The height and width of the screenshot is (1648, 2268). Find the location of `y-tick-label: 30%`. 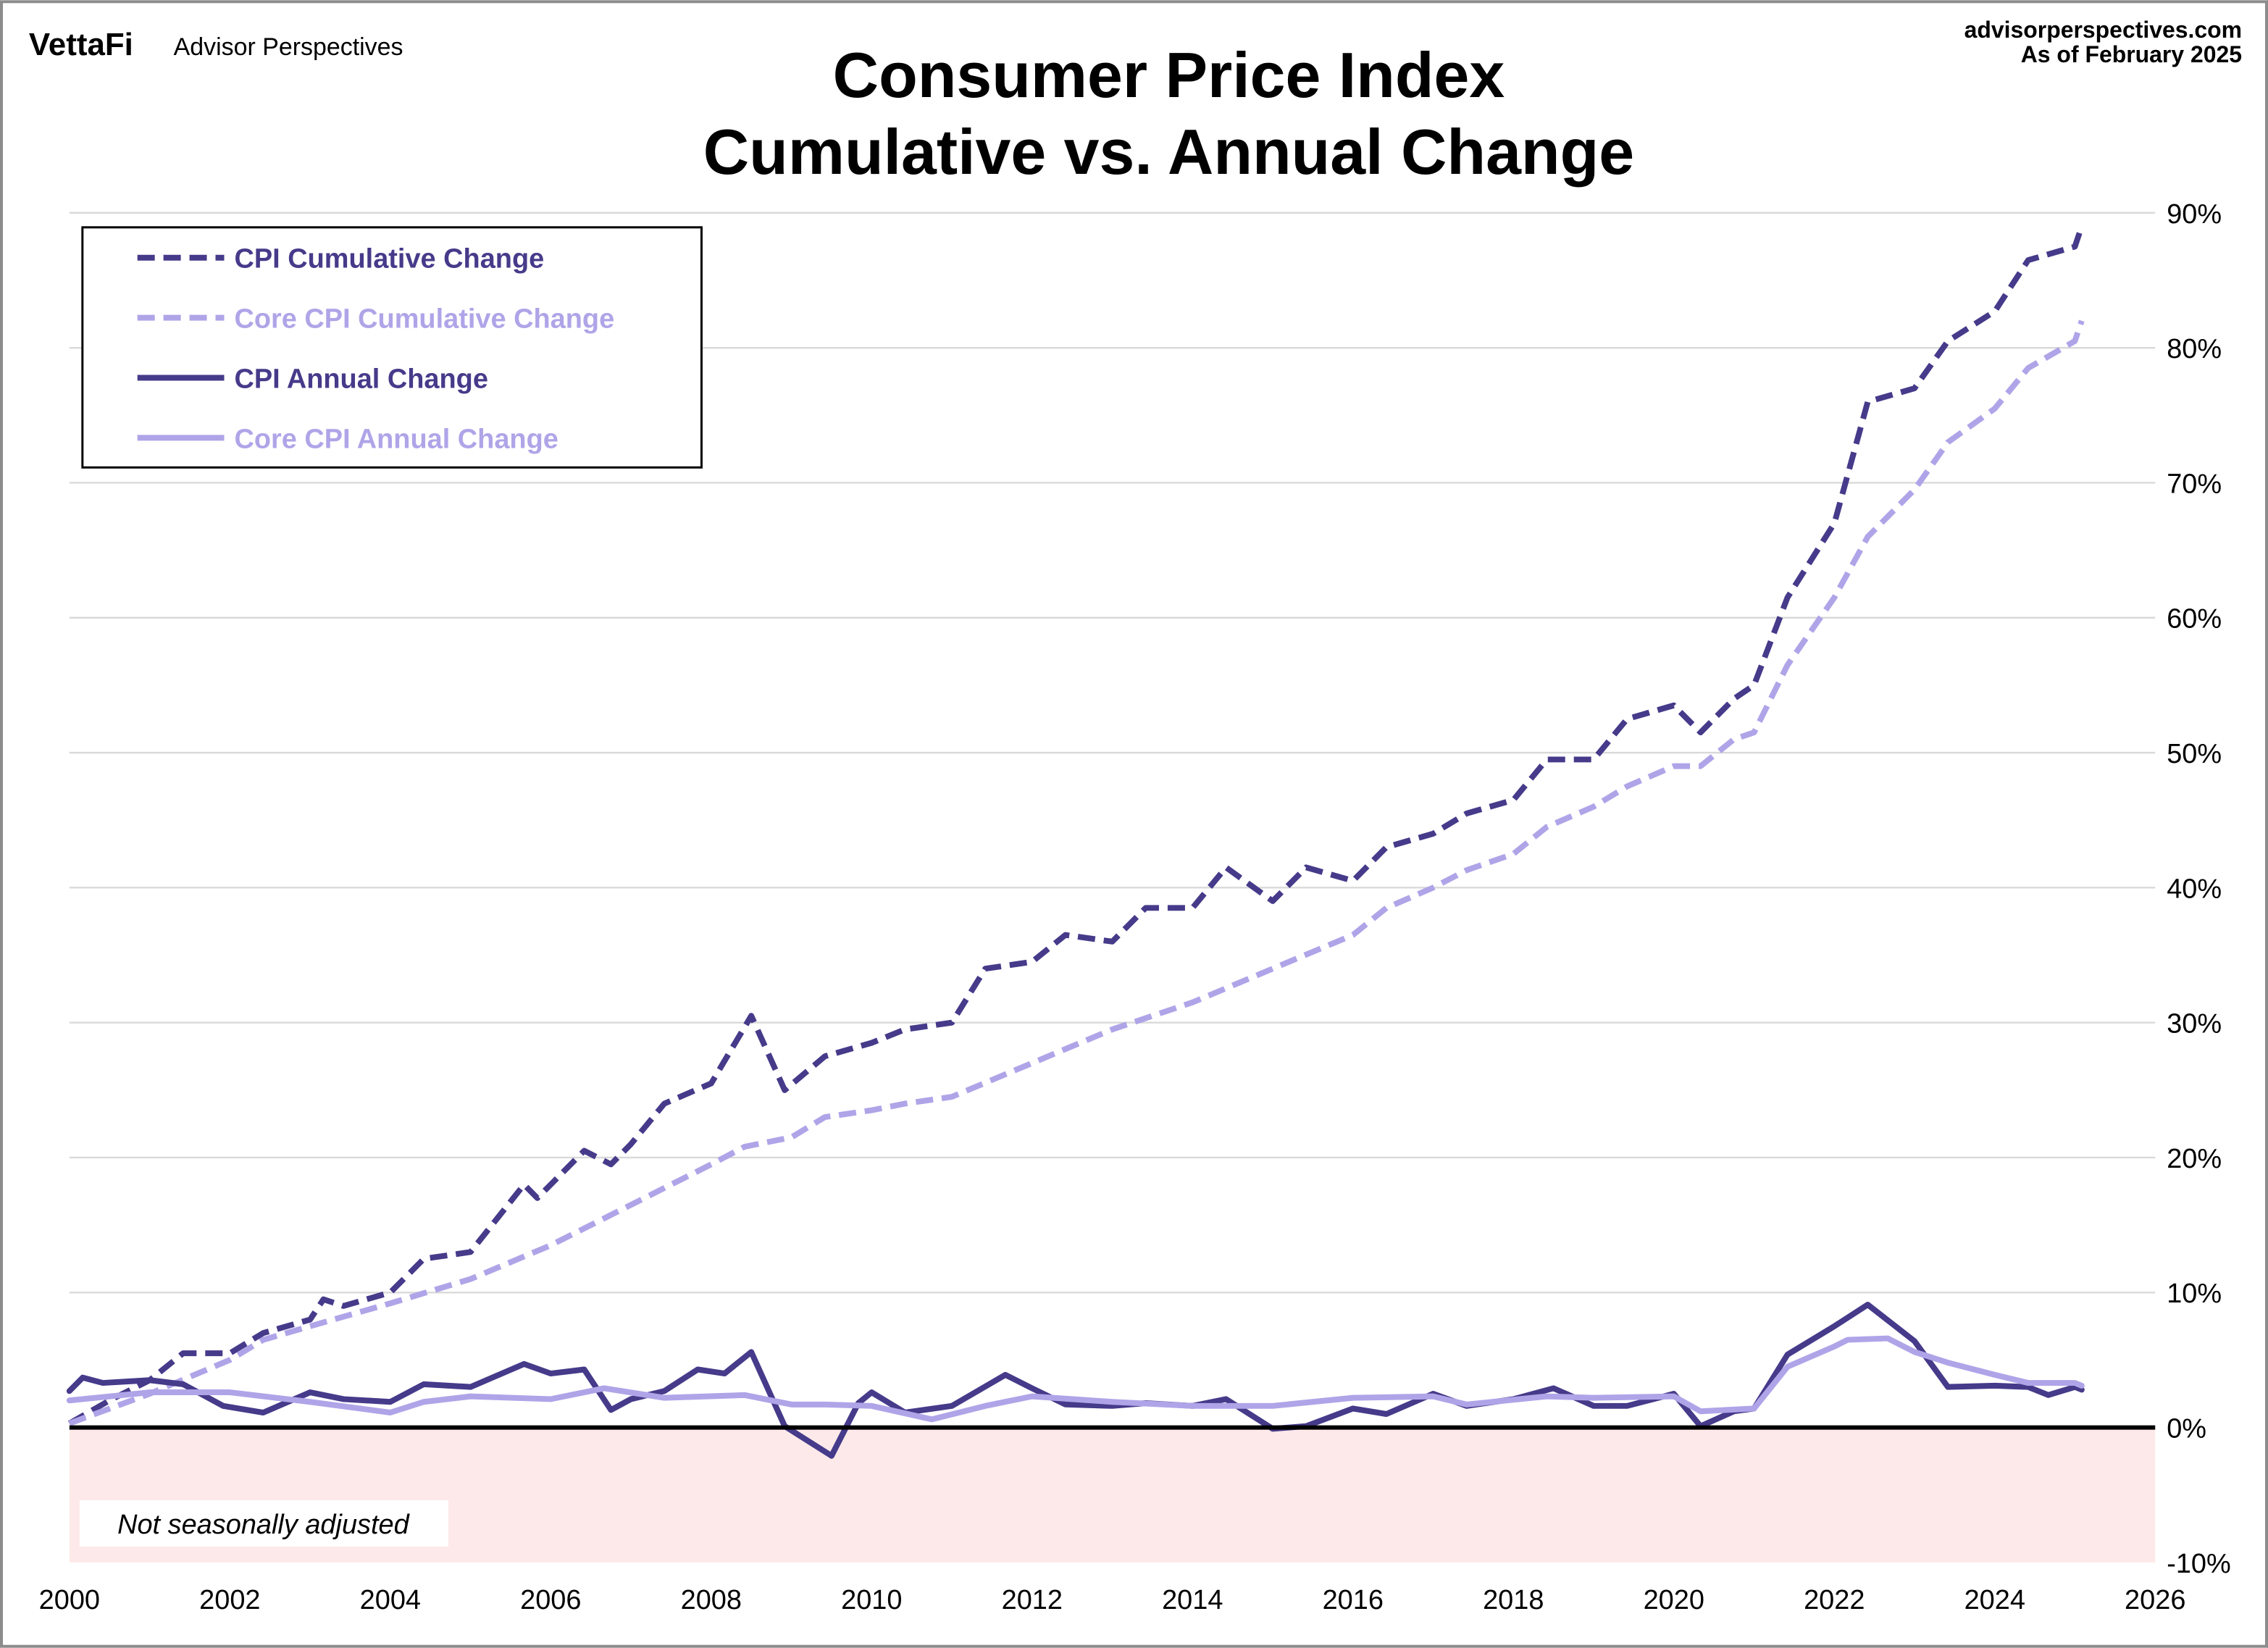

y-tick-label: 30% is located at coordinates (2195, 1024).